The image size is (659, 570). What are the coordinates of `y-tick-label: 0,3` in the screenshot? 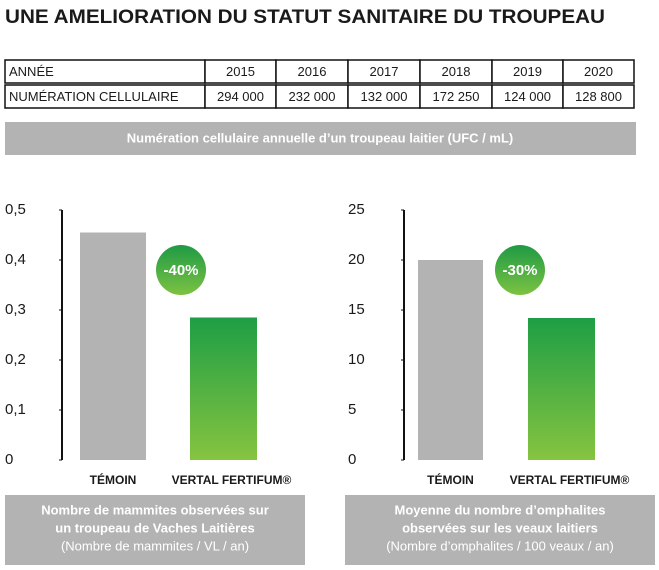 It's located at (15, 309).